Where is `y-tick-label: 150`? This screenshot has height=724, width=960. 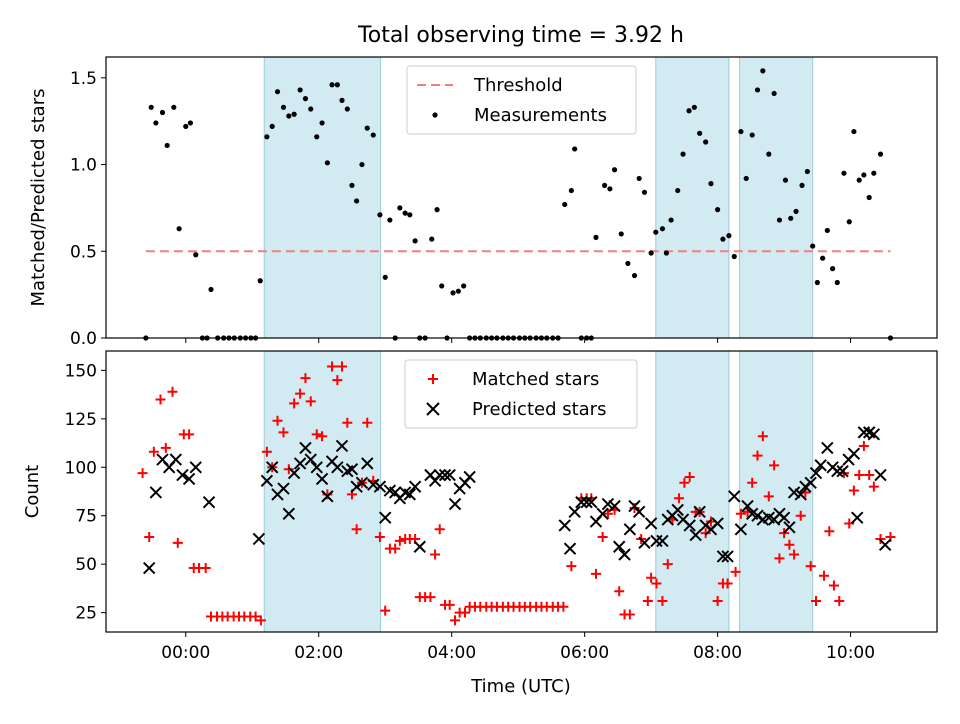 y-tick-label: 150 is located at coordinates (81, 371).